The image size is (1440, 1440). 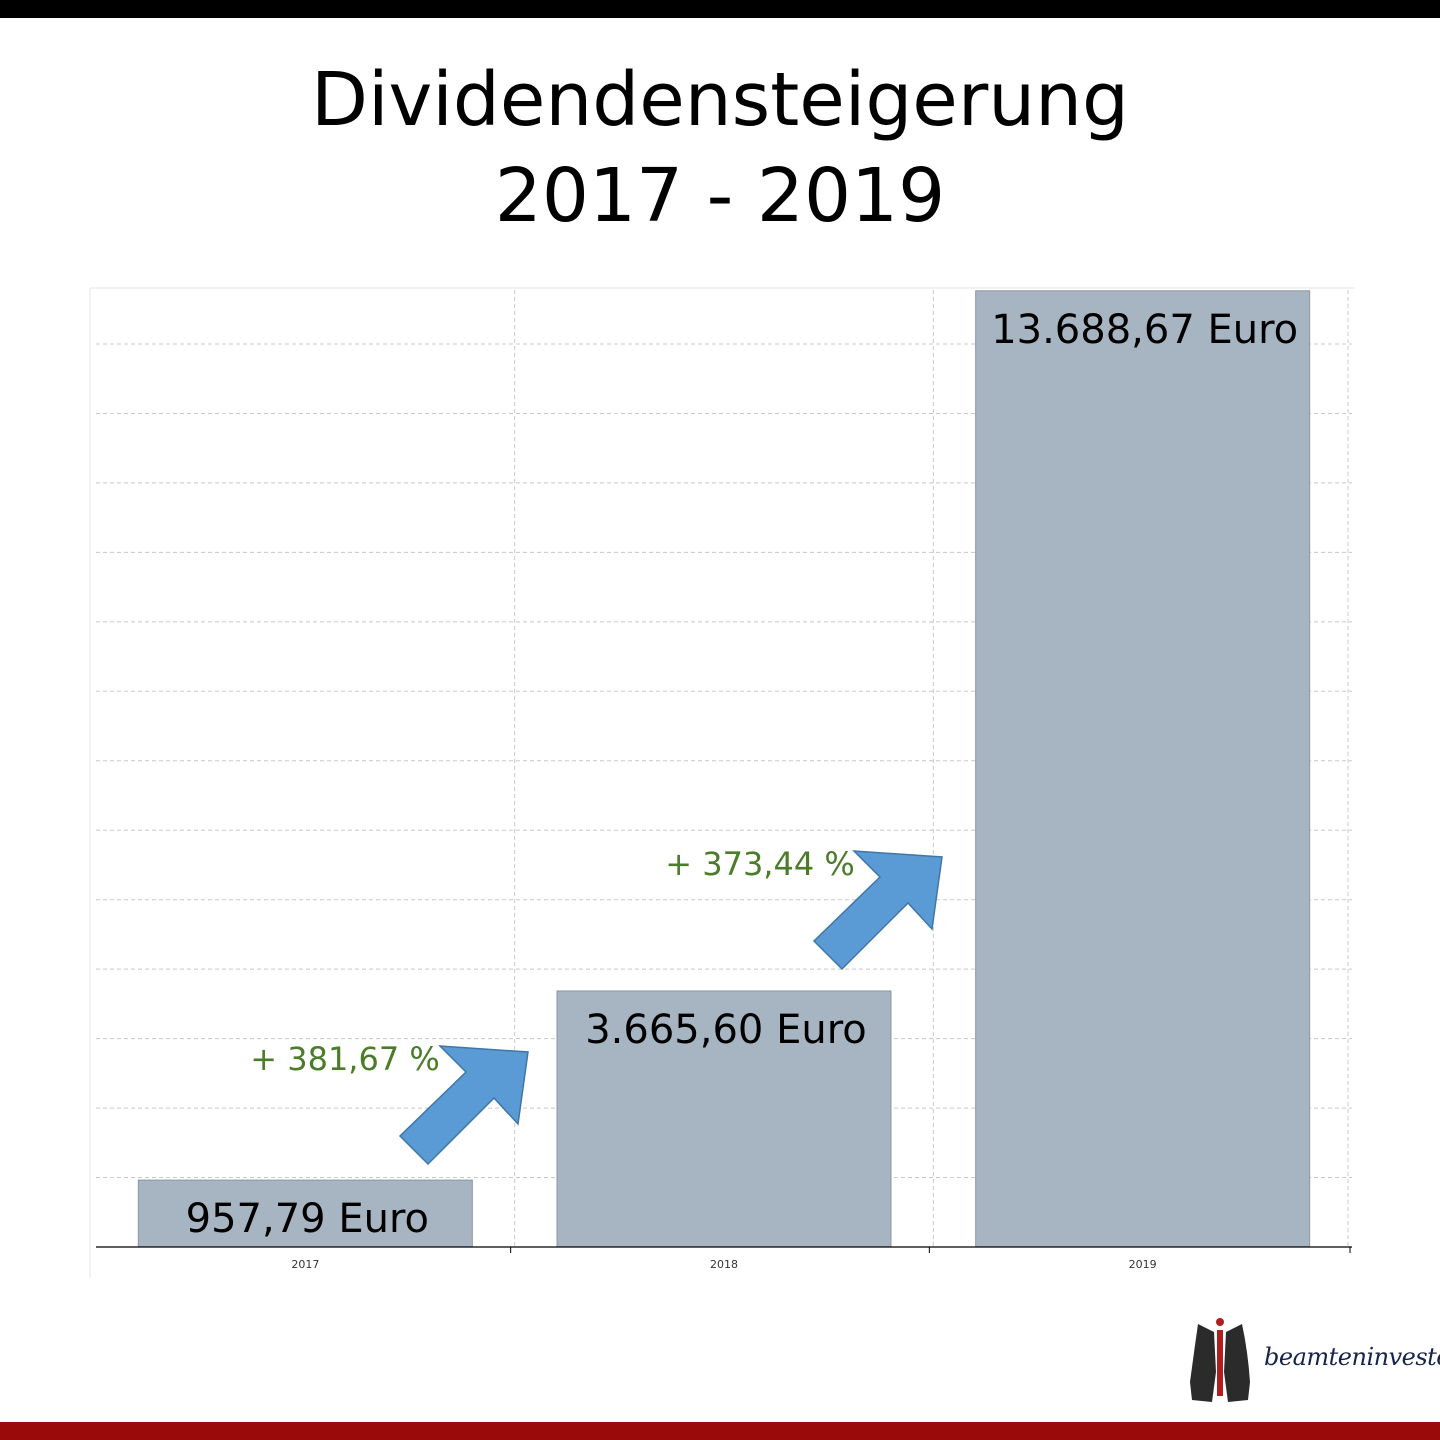 What do you see at coordinates (724, 1119) in the screenshot?
I see `bar-2018` at bounding box center [724, 1119].